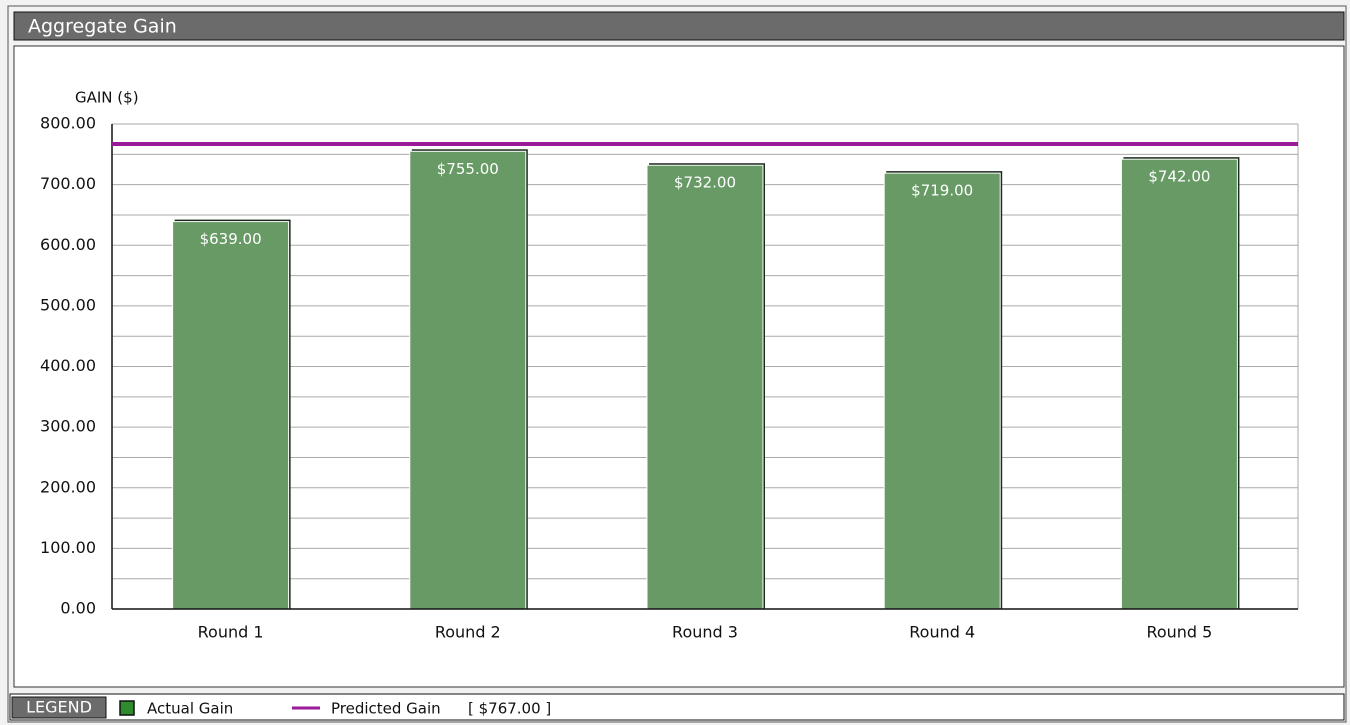  What do you see at coordinates (1179, 632) in the screenshot?
I see `x-tick-label: Round 5` at bounding box center [1179, 632].